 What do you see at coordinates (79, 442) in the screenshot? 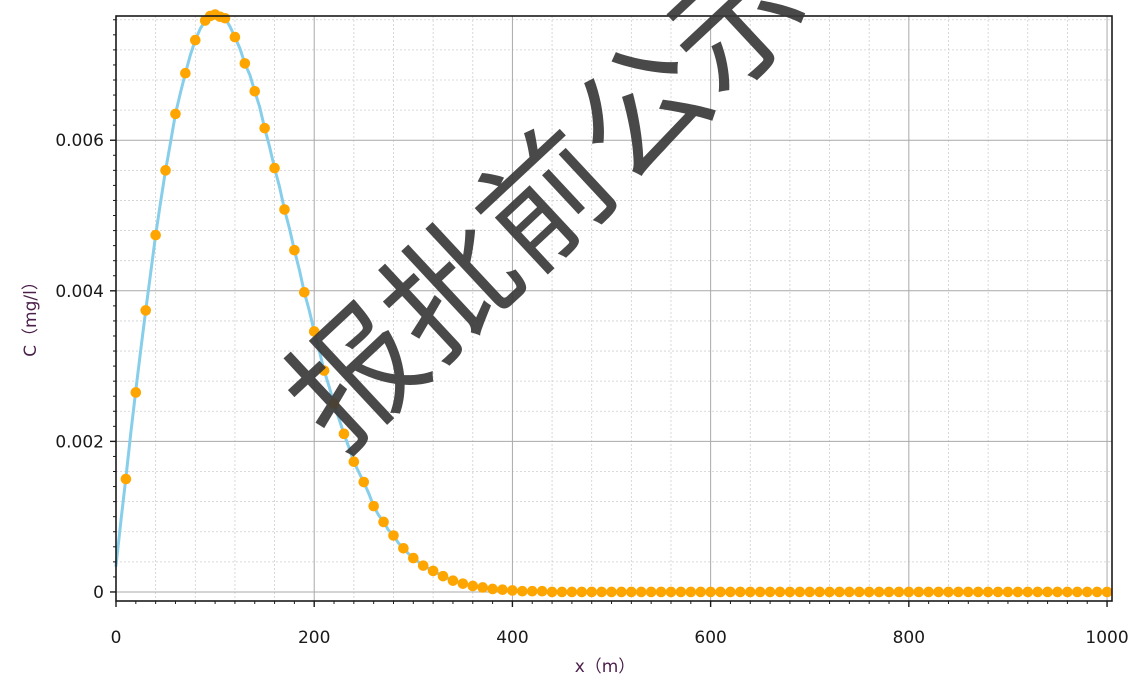
I see `y-tick-label: 0.002` at bounding box center [79, 442].